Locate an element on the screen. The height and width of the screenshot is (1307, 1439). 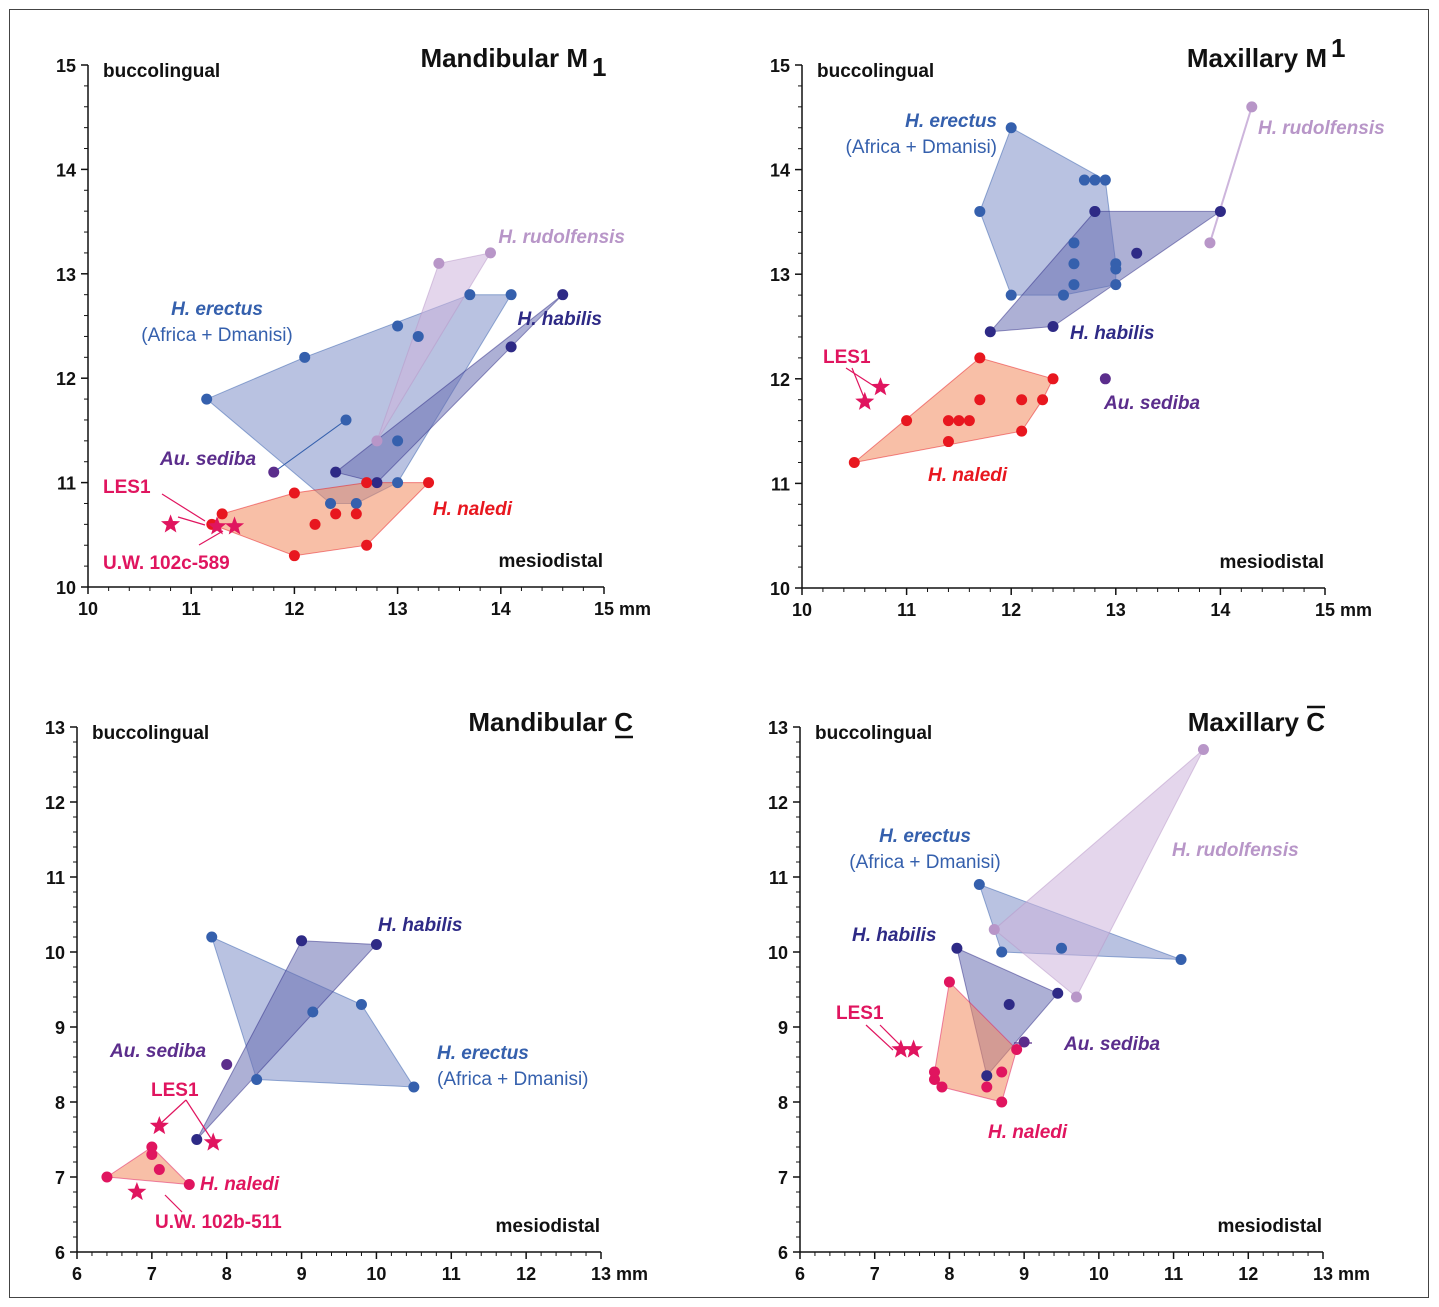
y-tick-label: 7 is located at coordinates (783, 1178).